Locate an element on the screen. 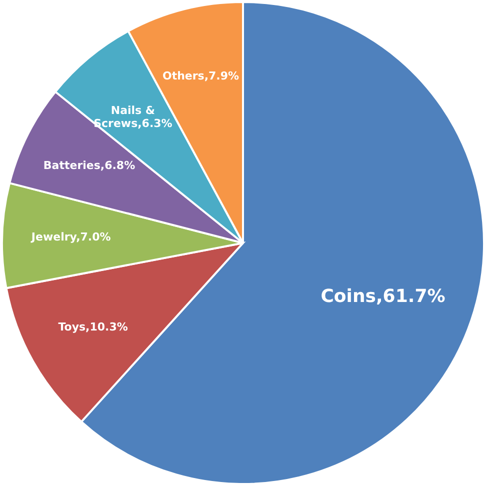 The image size is (486, 486). slice-label: Jewelry,7.0% is located at coordinates (70, 237).